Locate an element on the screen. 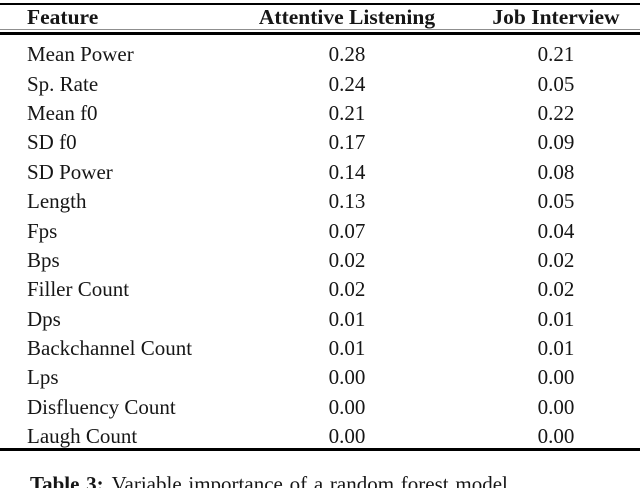 The image size is (640, 488). table-row: Backchannel Count 0.01 0.01 is located at coordinates (320, 348).